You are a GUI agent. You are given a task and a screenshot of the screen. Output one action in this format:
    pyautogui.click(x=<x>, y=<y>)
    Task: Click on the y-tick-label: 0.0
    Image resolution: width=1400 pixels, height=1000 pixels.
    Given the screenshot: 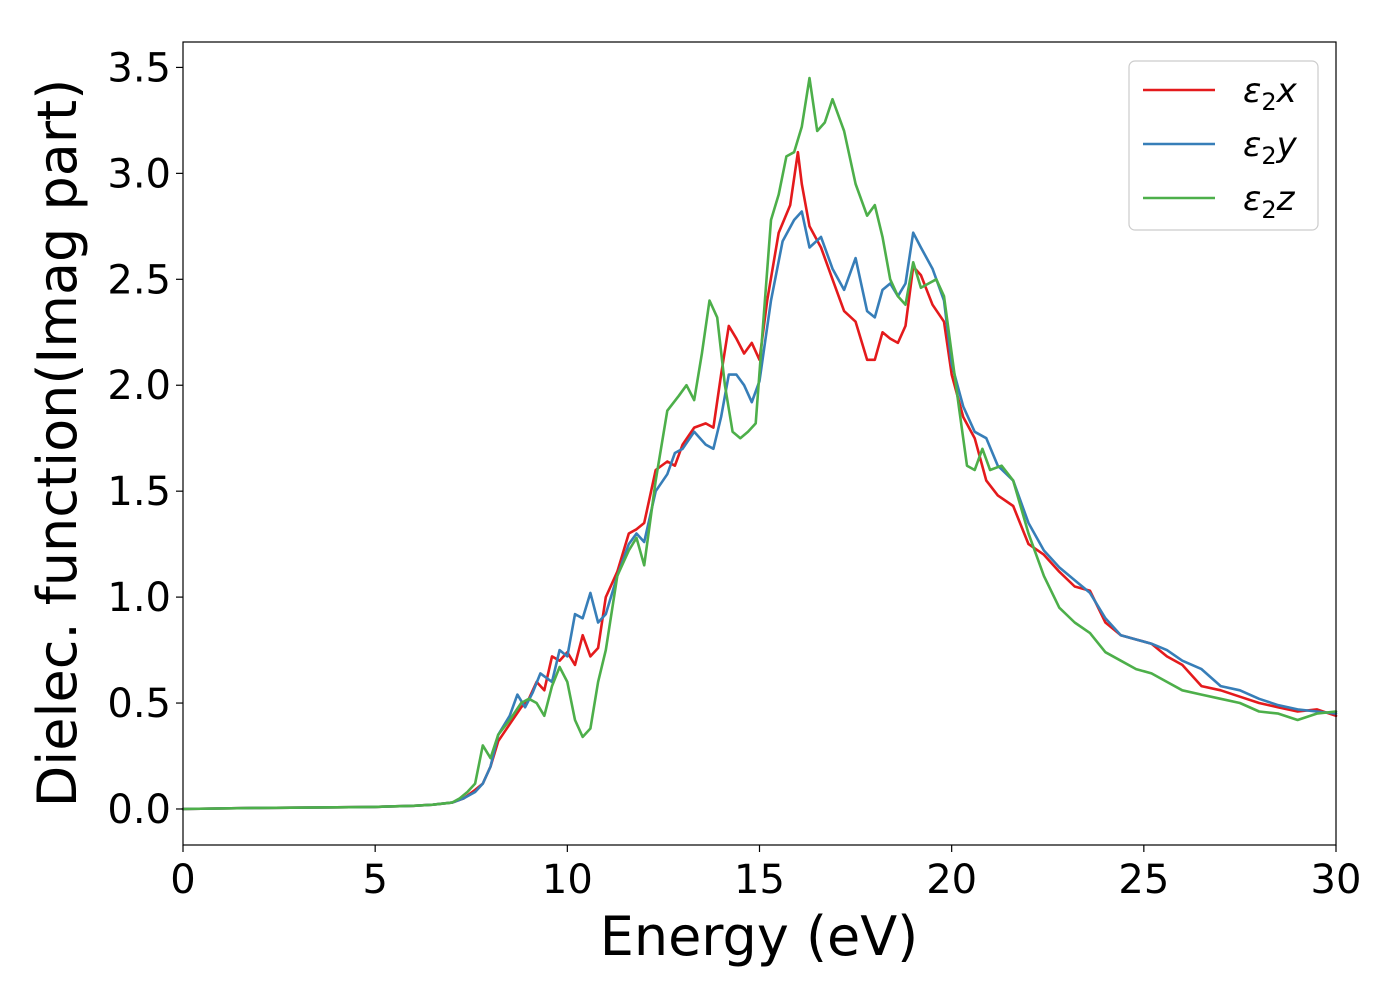 What is the action you would take?
    pyautogui.click(x=139, y=810)
    